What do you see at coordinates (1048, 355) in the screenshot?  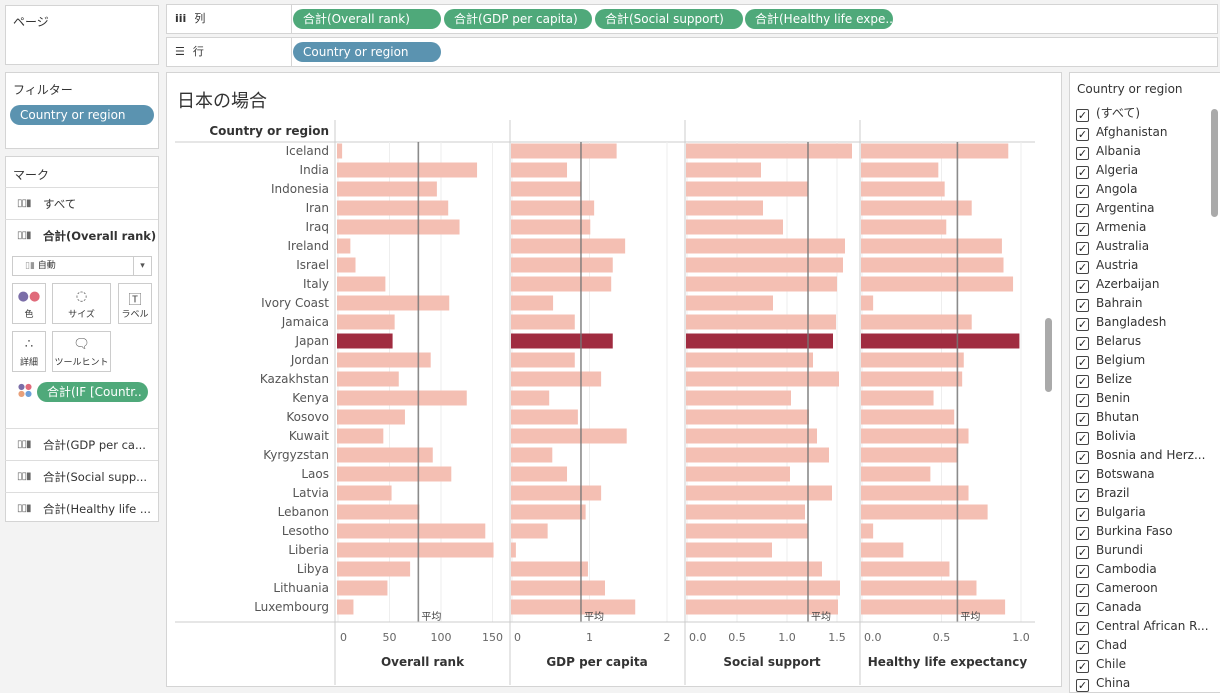 I see `chart-scrollbar-thumb` at bounding box center [1048, 355].